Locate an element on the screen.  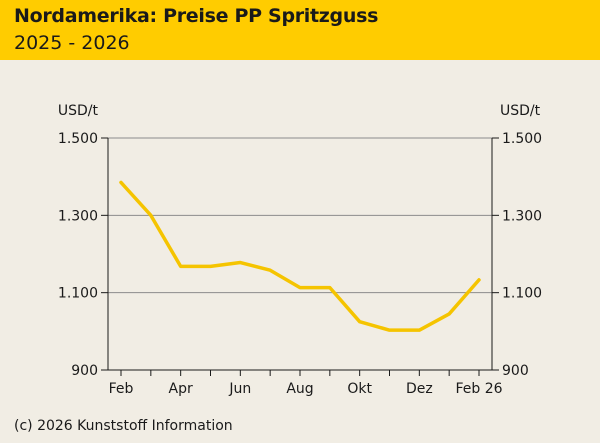
source-note: (c) 2026 Kunststoff Information is located at coordinates (123, 426).